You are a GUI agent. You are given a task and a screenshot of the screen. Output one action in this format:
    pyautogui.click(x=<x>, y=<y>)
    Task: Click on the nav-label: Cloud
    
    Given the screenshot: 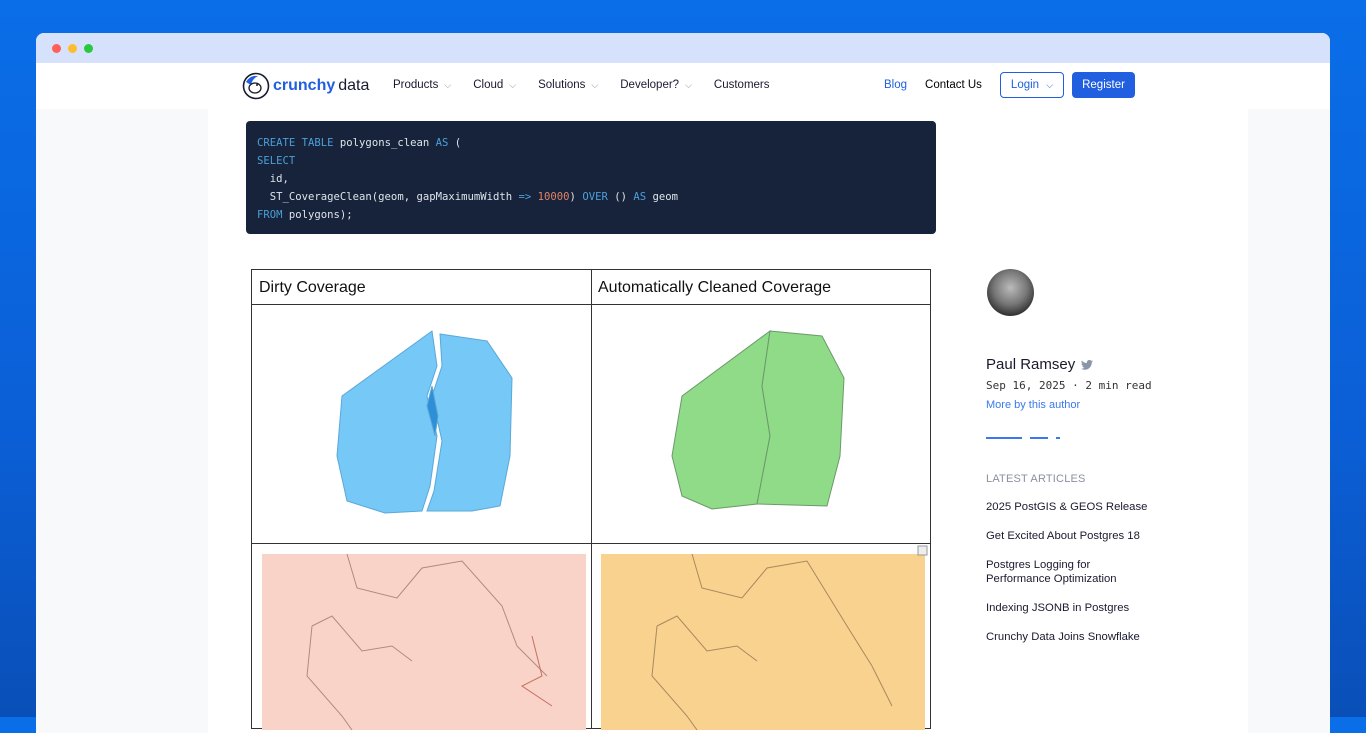 What is the action you would take?
    pyautogui.click(x=488, y=85)
    